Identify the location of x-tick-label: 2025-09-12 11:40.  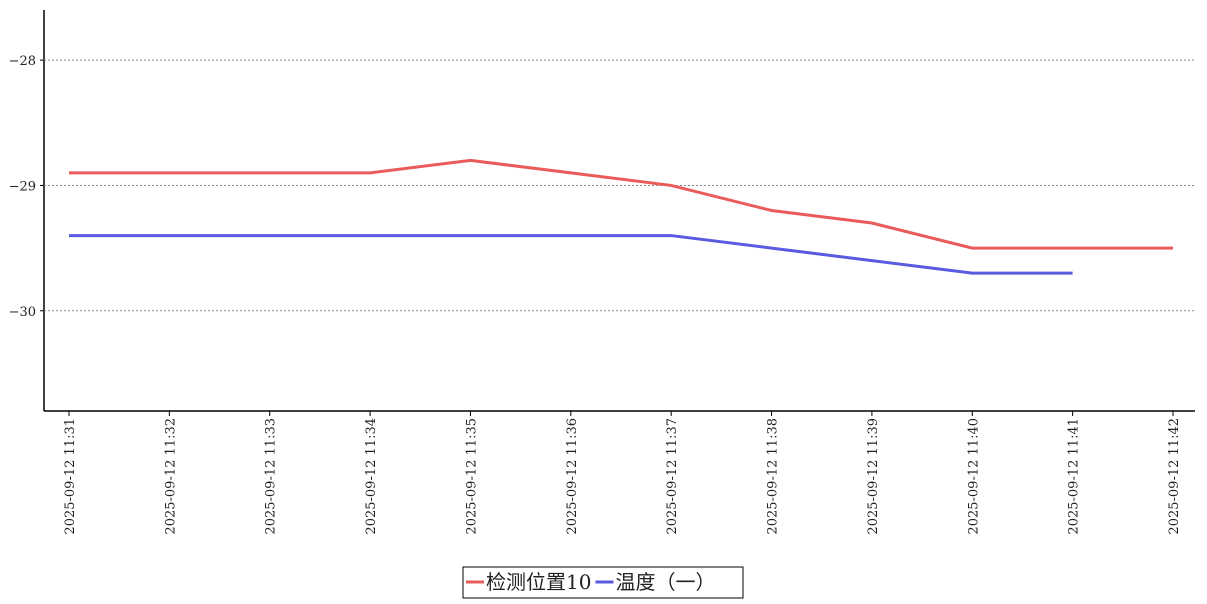
(973, 476).